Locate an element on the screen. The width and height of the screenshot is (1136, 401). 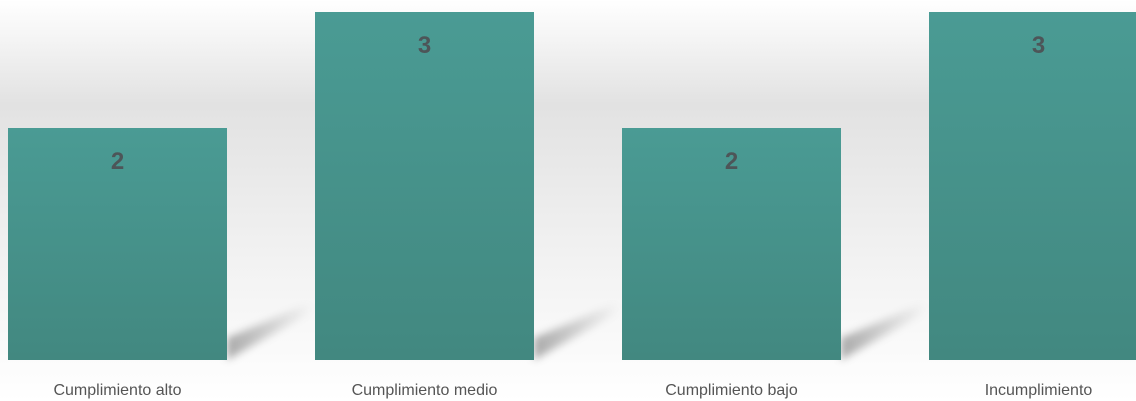
x-tick-label: Cumplimiento alto is located at coordinates (117, 390).